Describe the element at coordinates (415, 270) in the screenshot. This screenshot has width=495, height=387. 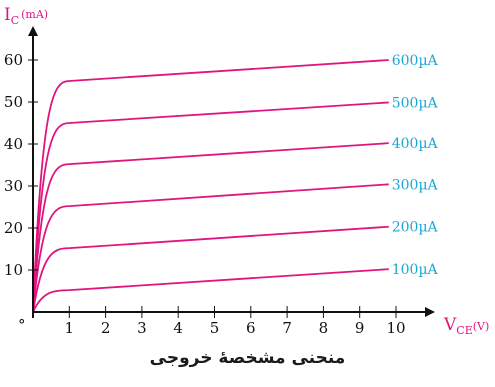
I see `series-label-1: 100µA` at that location.